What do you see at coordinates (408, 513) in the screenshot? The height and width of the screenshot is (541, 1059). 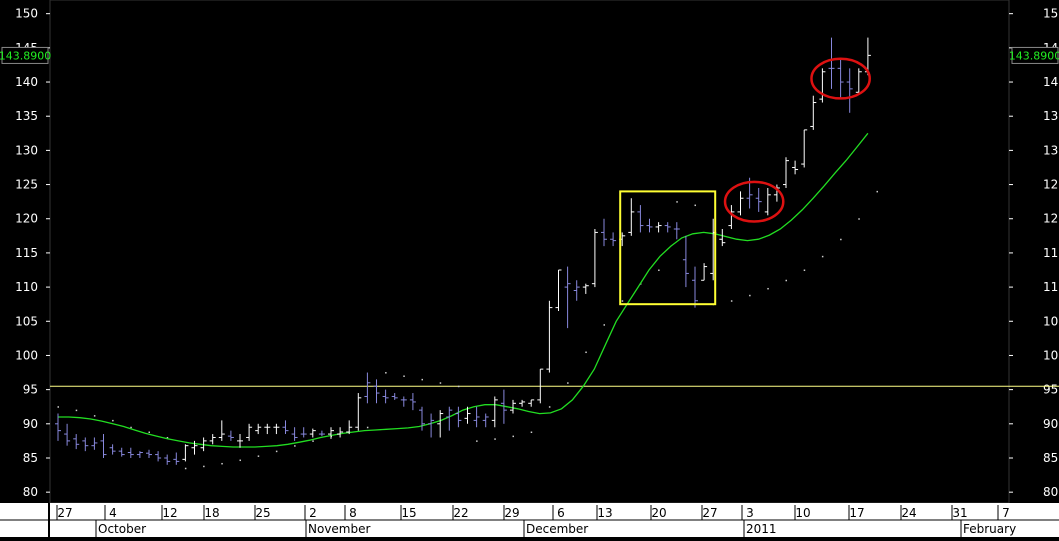 I see `x-day-label: 15` at bounding box center [408, 513].